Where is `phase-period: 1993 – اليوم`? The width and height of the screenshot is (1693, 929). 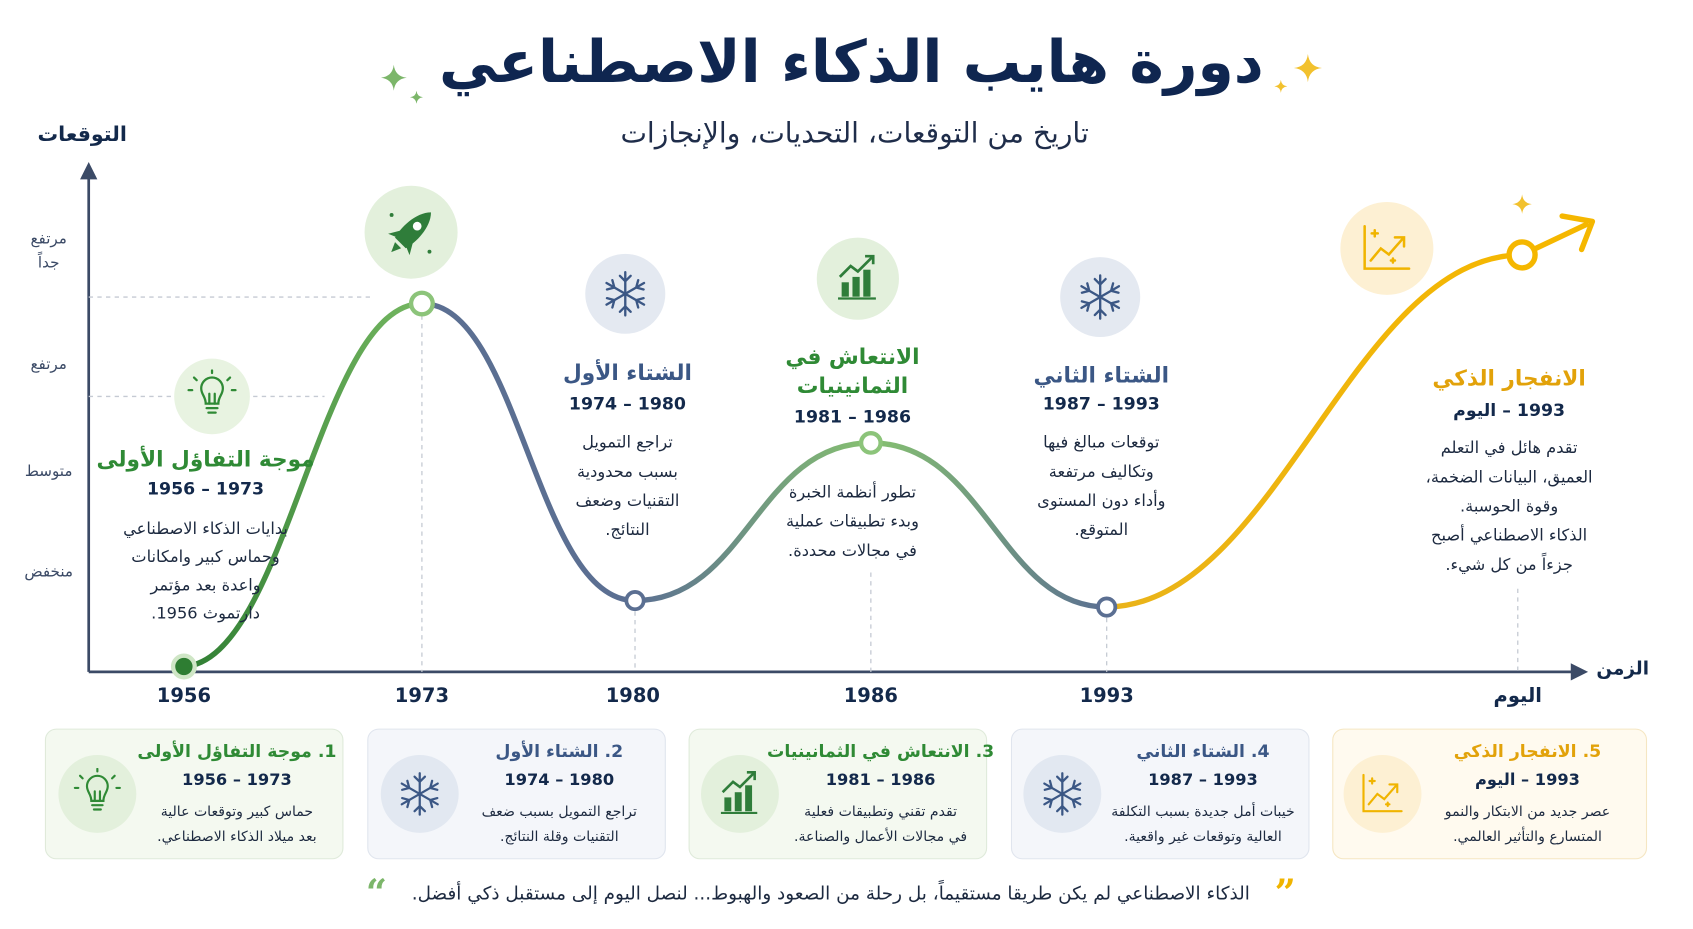
phase-period: 1993 – اليوم is located at coordinates (1509, 410).